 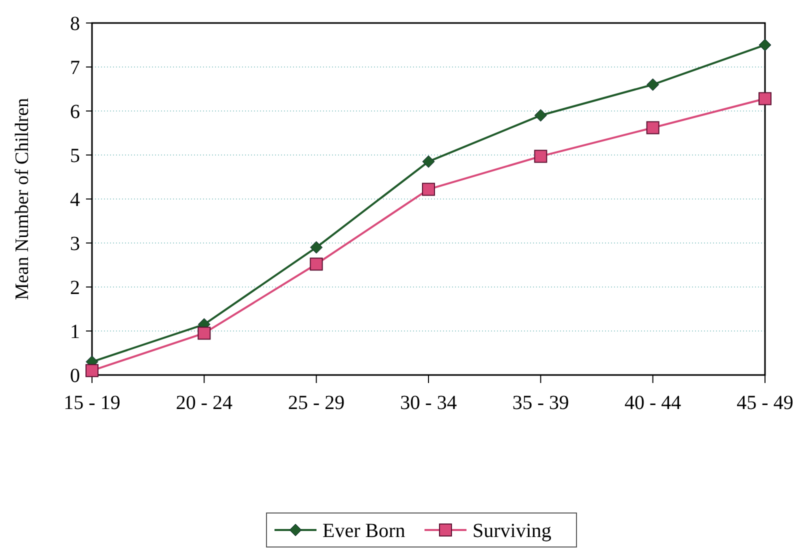 I want to click on y-tick-label: 8, so click(x=75, y=24).